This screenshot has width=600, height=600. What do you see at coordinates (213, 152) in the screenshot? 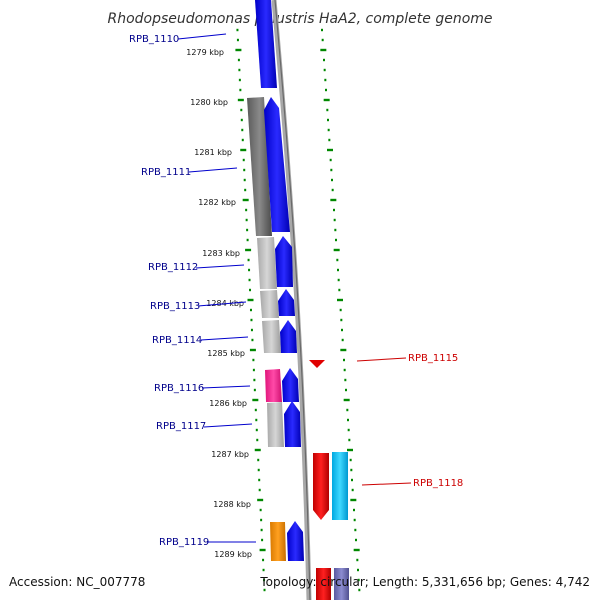
I see `scale-tick-label: 1281 kbp` at bounding box center [213, 152].